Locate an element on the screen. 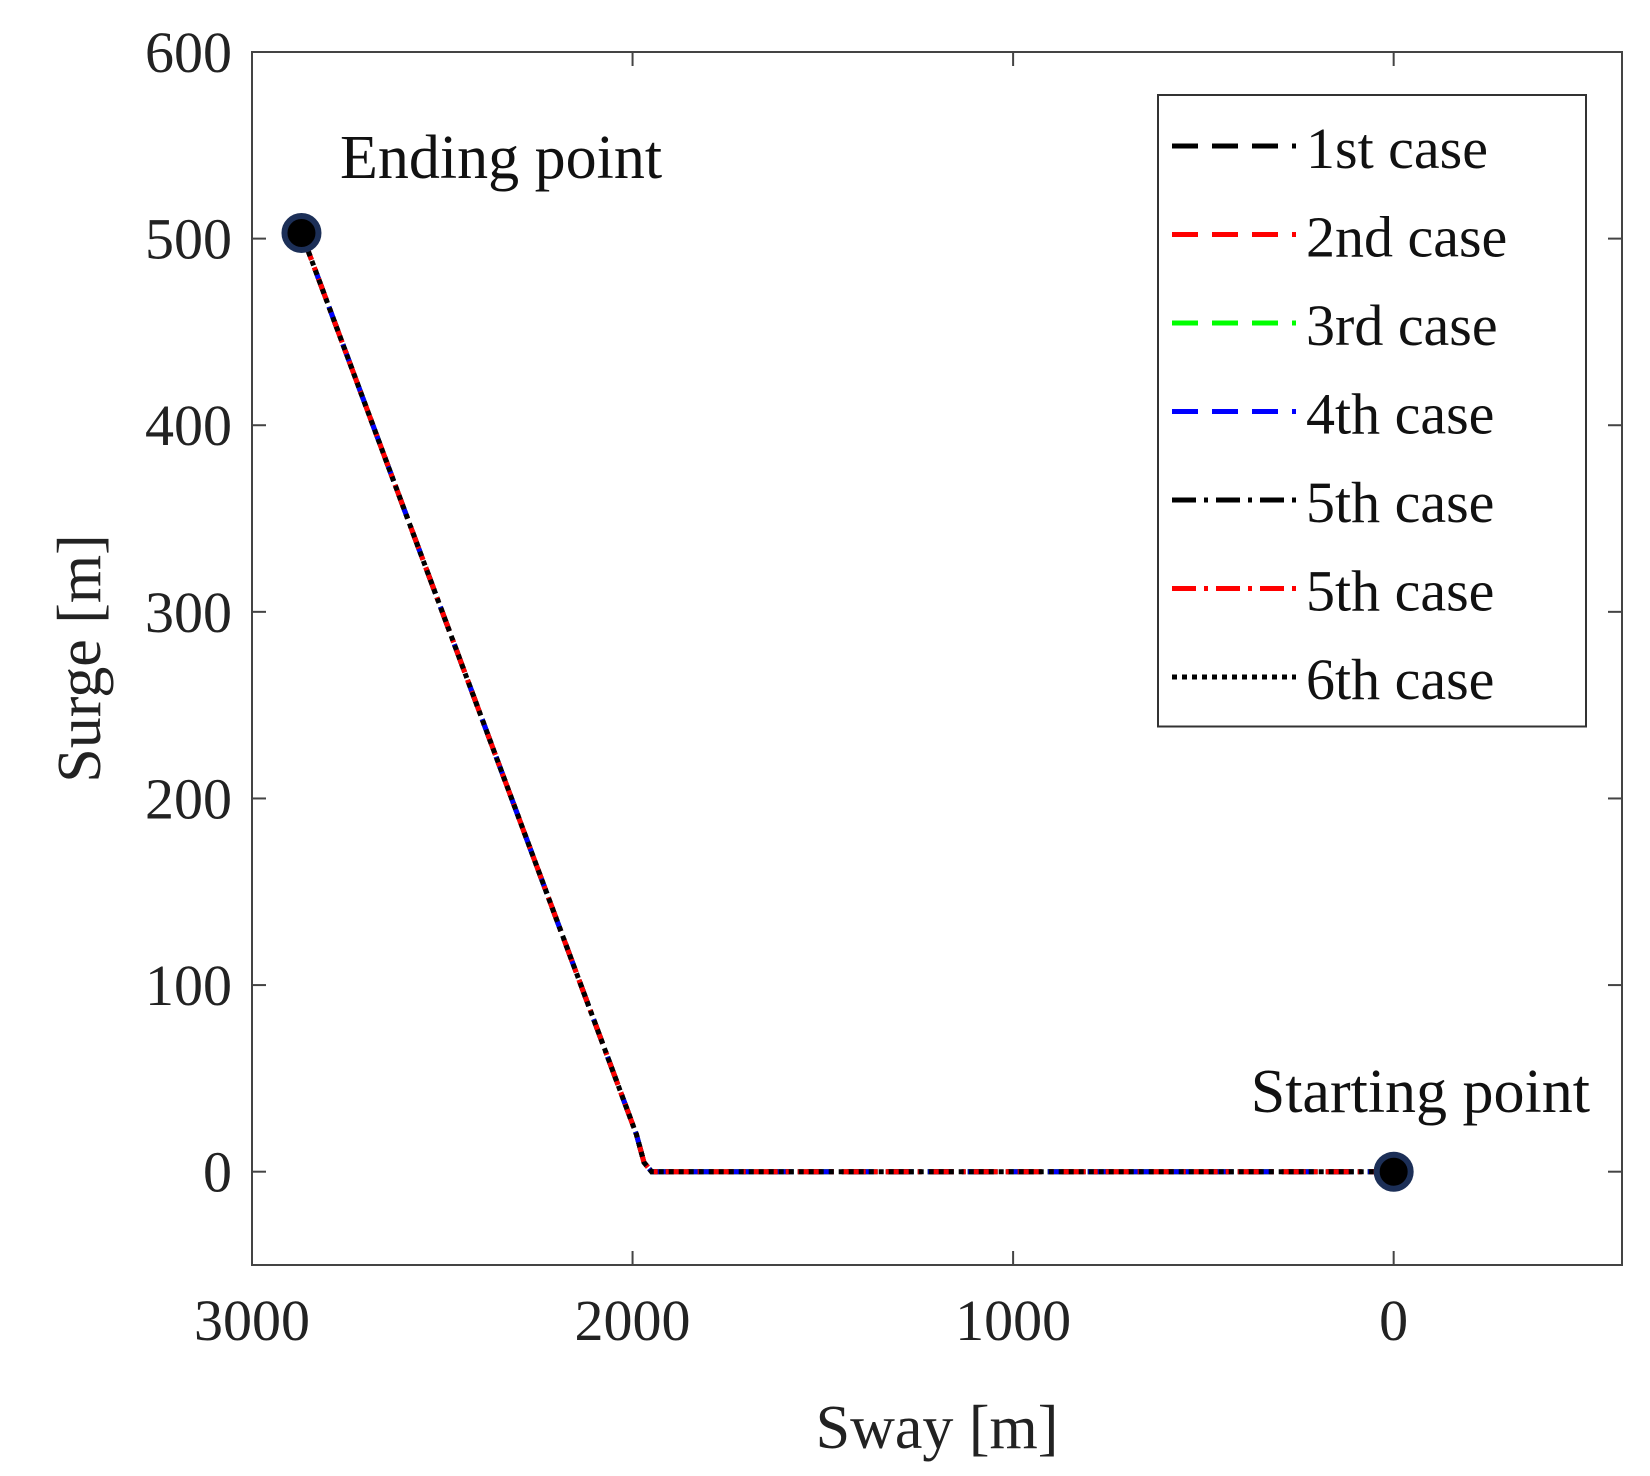 The height and width of the screenshot is (1476, 1650). legend-label: 6th case is located at coordinates (1400, 679).